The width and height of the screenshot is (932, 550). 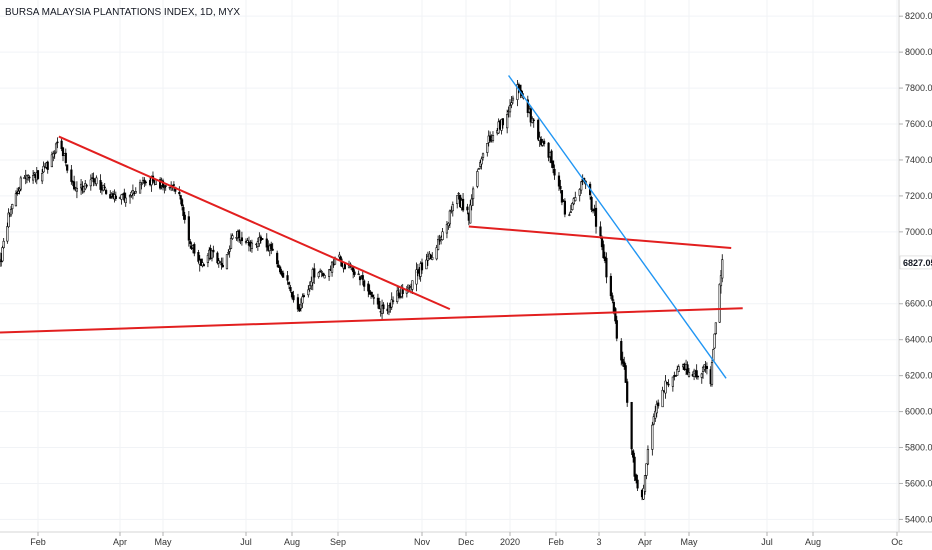 What do you see at coordinates (918, 124) in the screenshot?
I see `y-tick-label: 7600.00` at bounding box center [918, 124].